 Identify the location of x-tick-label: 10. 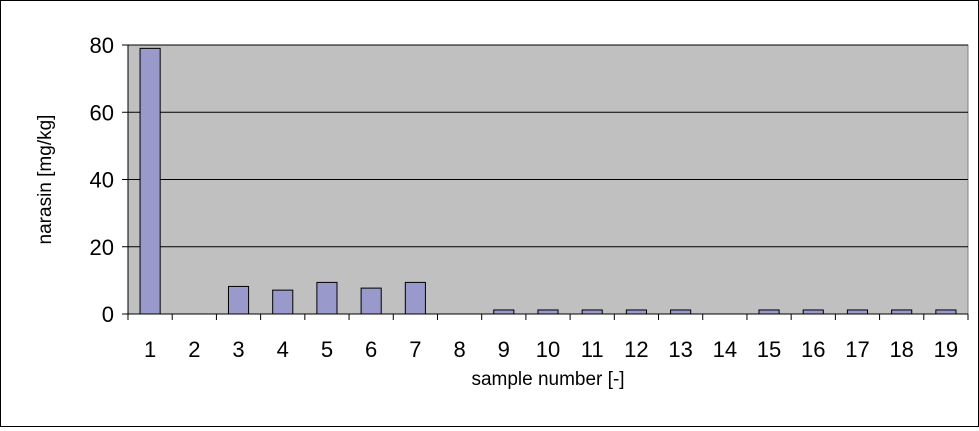
(548, 349).